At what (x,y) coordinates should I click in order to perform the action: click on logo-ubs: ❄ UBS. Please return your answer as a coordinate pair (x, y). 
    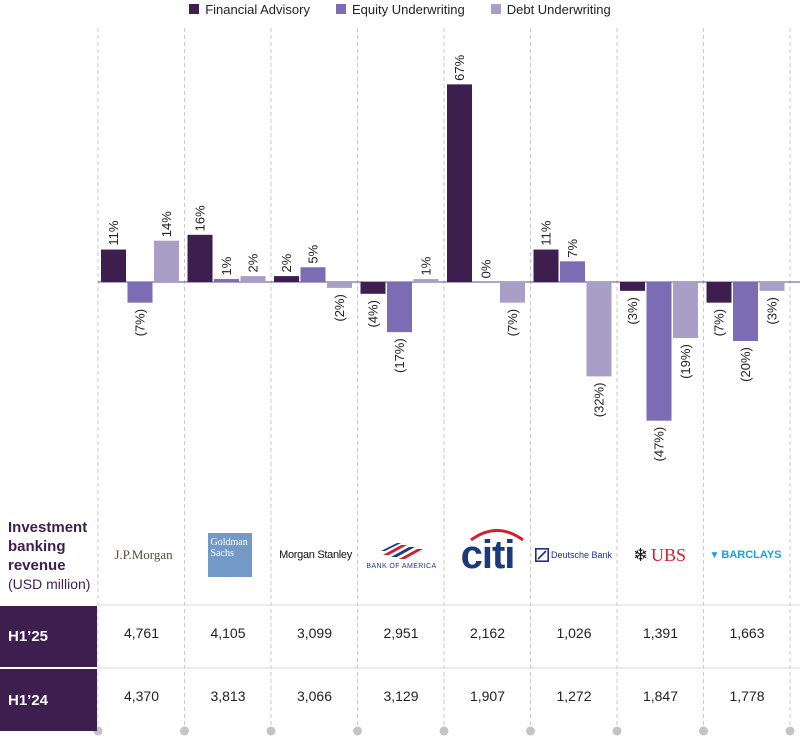
    Looking at the image, I should click on (659, 555).